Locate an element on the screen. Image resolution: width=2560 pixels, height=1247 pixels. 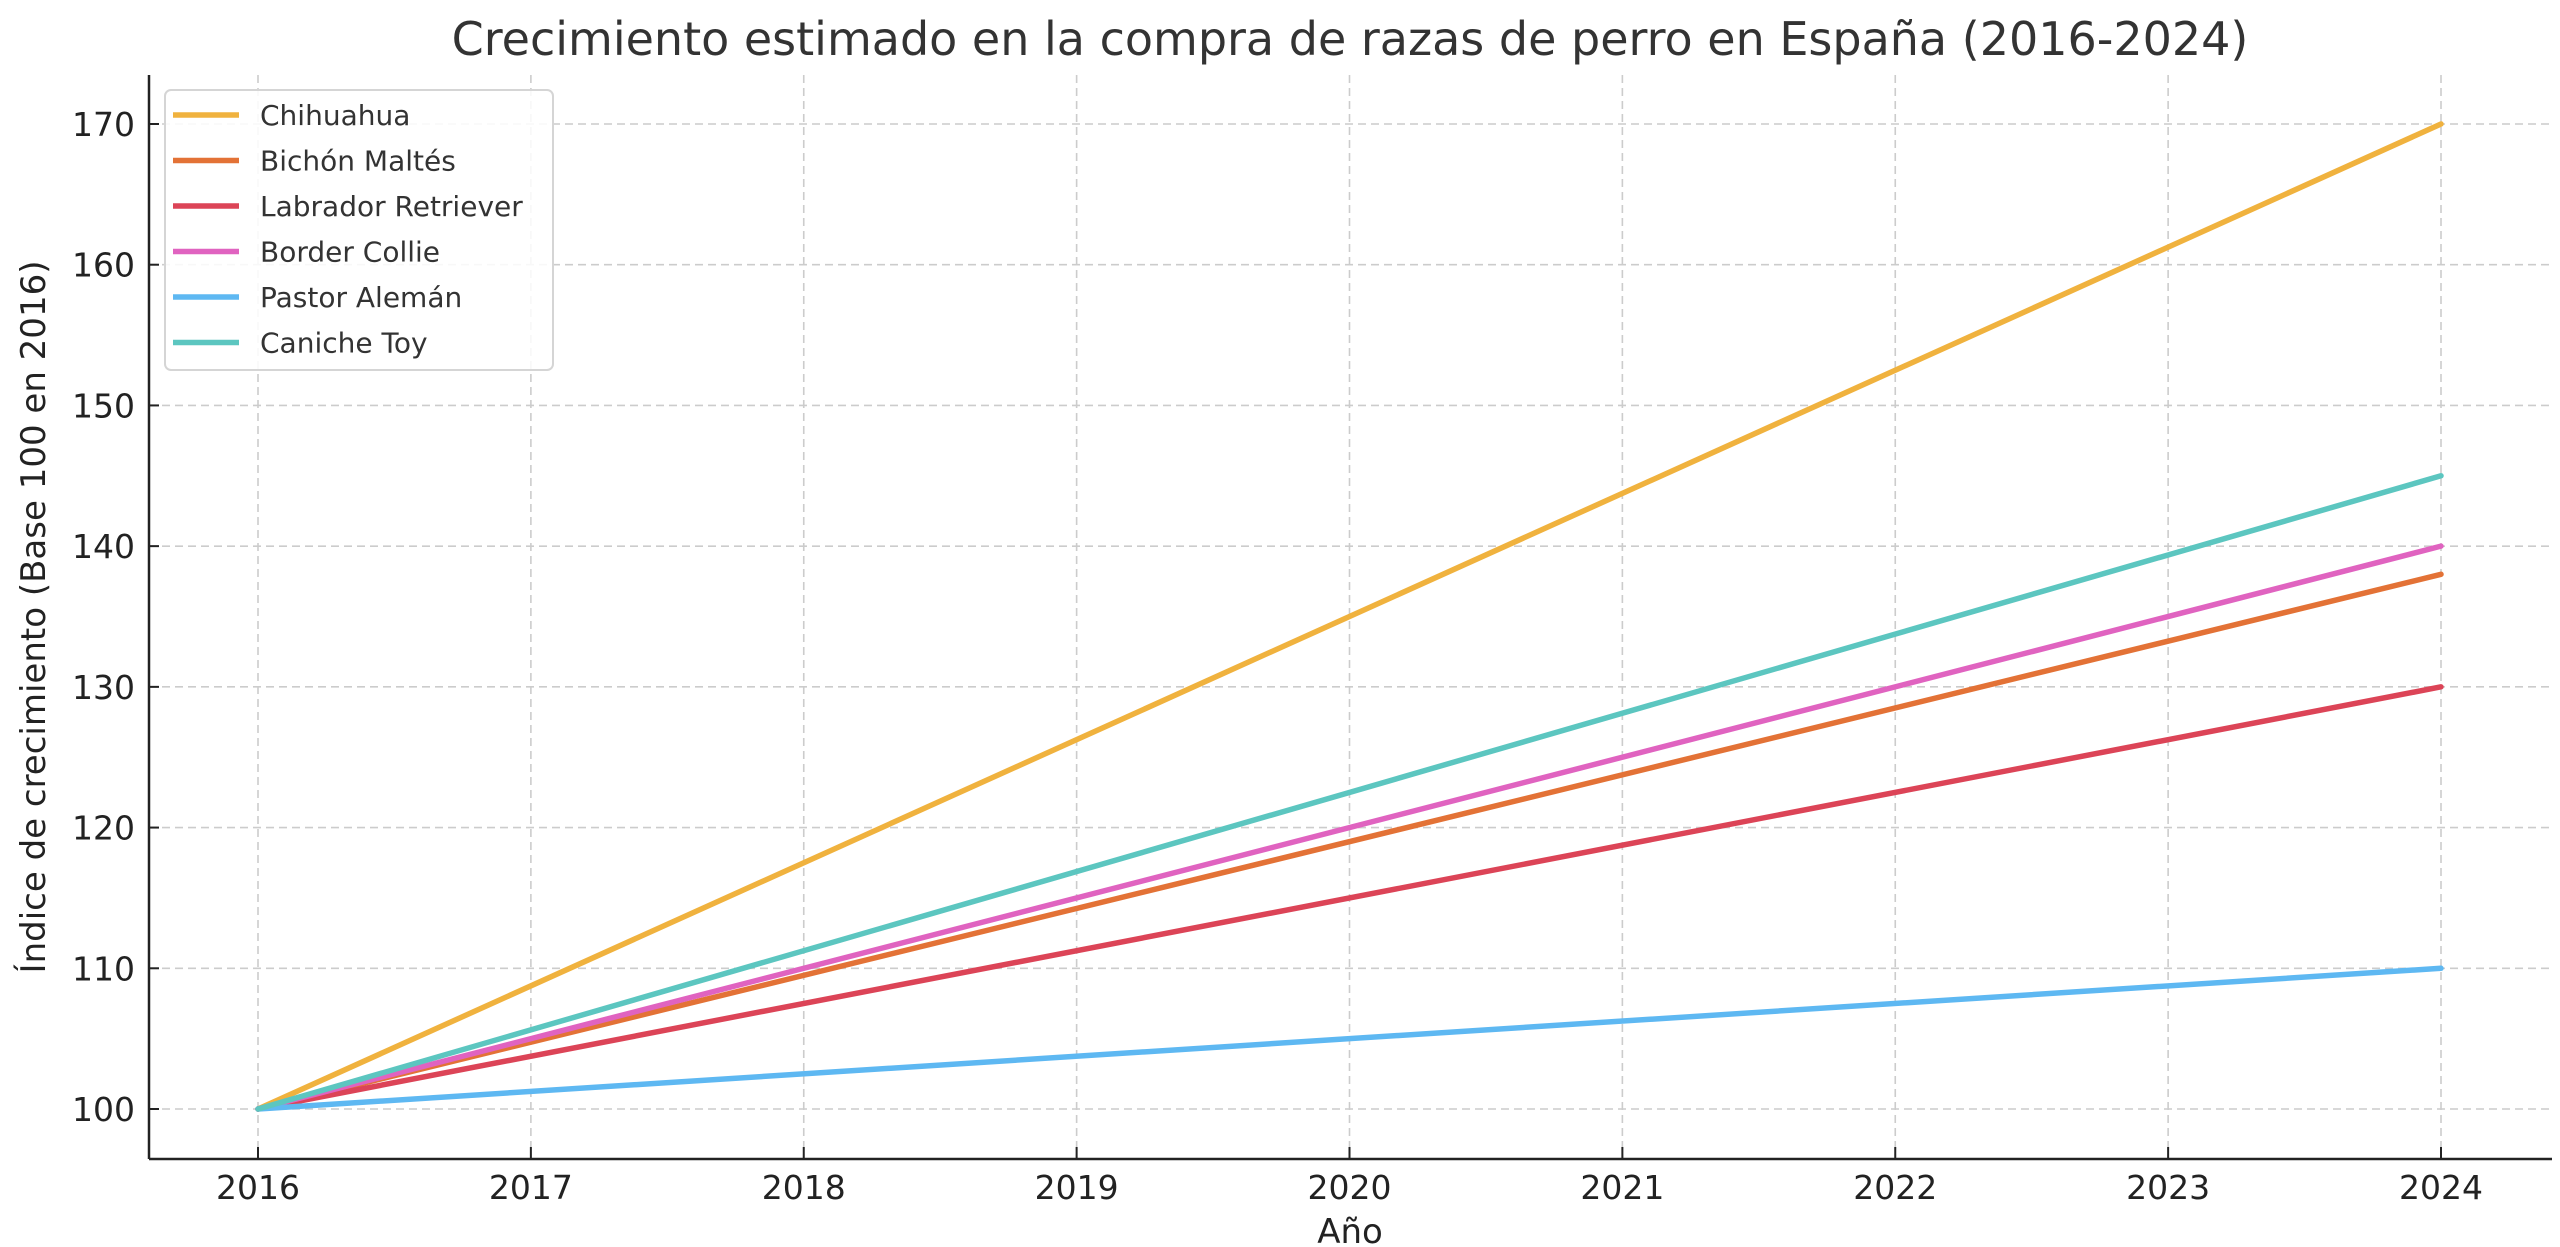
x-tick-label: 2022 is located at coordinates (1895, 1187).